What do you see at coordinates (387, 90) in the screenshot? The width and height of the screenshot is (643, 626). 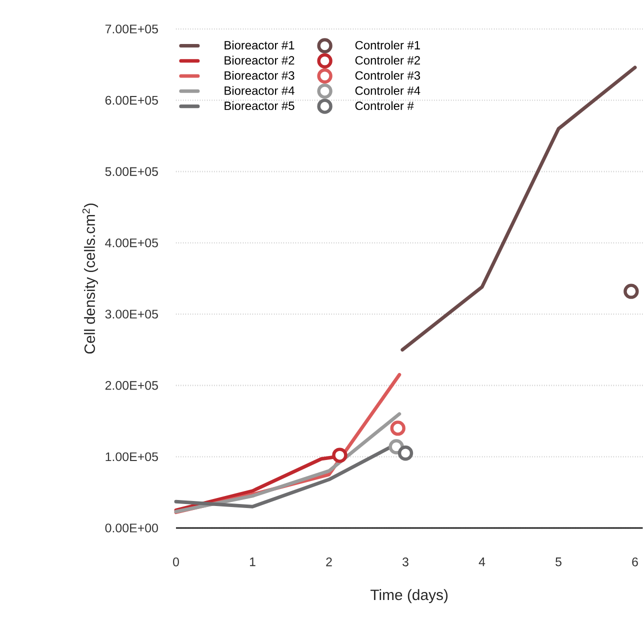 I see `legend-label: Controler #4` at bounding box center [387, 90].